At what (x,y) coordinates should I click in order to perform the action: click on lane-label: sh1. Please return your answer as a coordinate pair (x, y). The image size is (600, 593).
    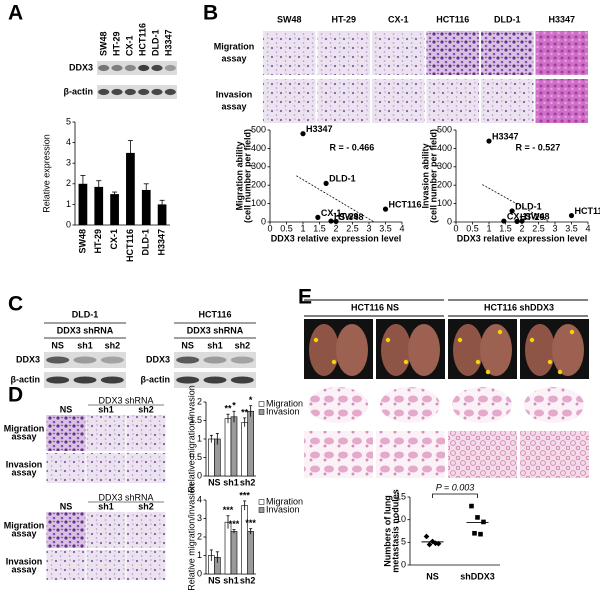
    Looking at the image, I should click on (215, 345).